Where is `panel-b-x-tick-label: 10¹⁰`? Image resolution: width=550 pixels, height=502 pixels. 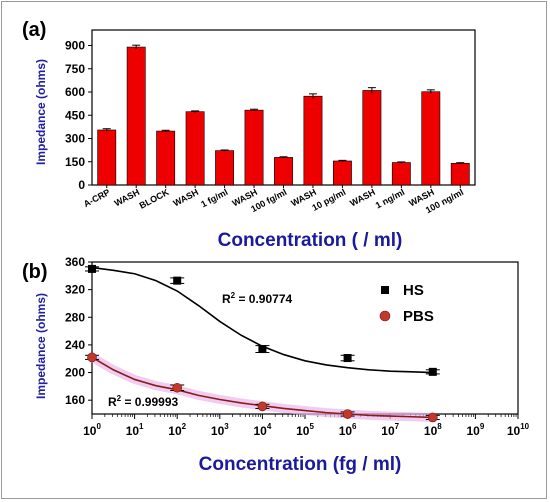 panel-b-x-tick-label: 10¹⁰ is located at coordinates (518, 430).